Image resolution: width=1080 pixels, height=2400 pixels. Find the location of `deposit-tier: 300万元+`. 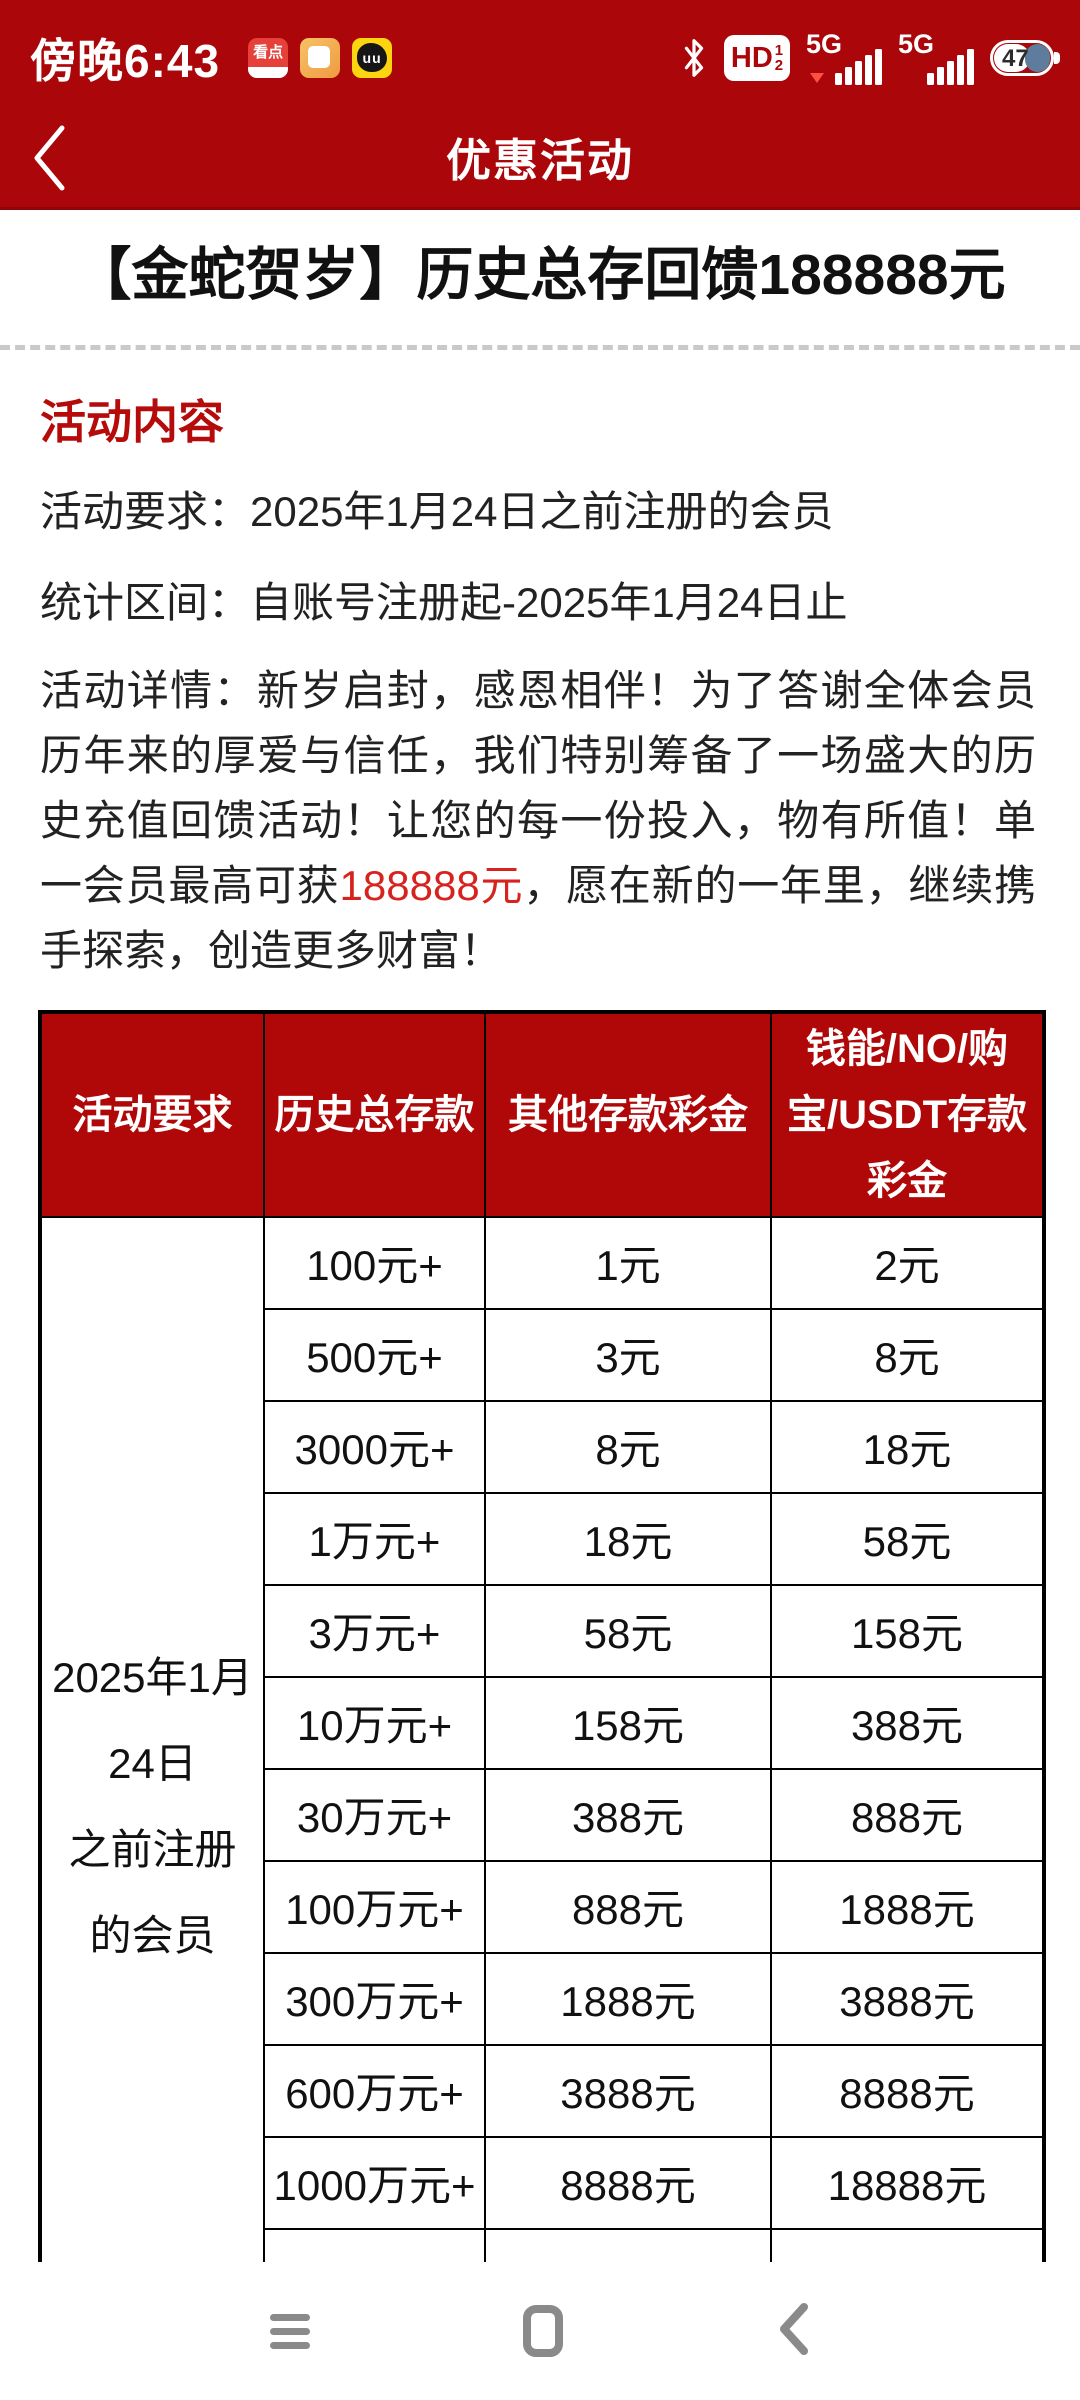

deposit-tier: 300万元+ is located at coordinates (374, 1998).